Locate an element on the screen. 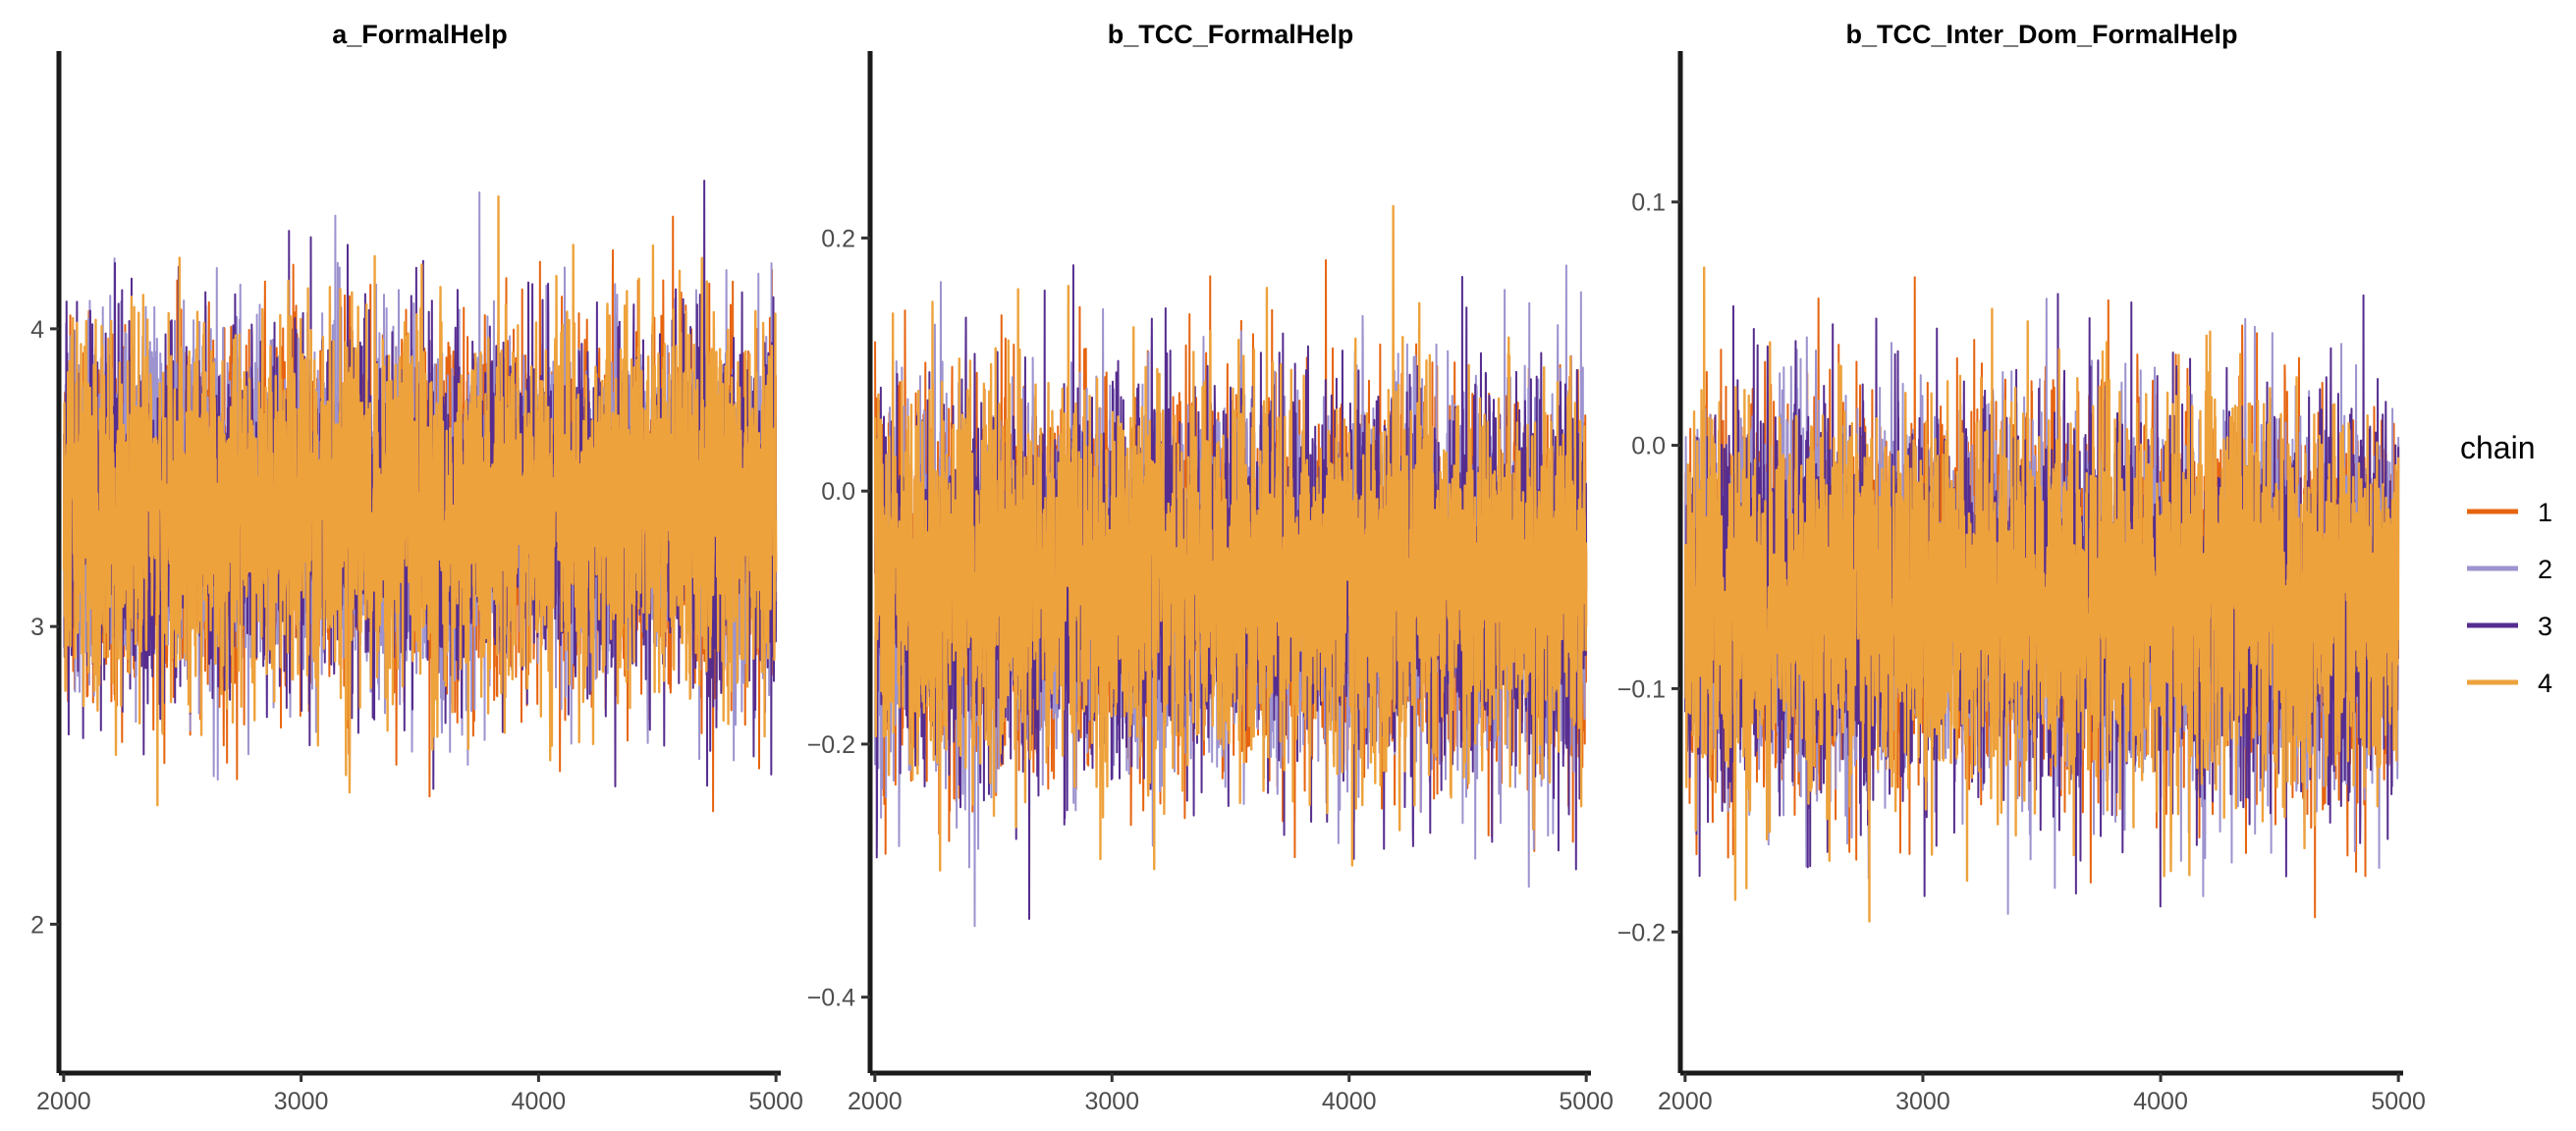 Image resolution: width=2576 pixels, height=1131 pixels. legend-label: 2 is located at coordinates (2545, 569).